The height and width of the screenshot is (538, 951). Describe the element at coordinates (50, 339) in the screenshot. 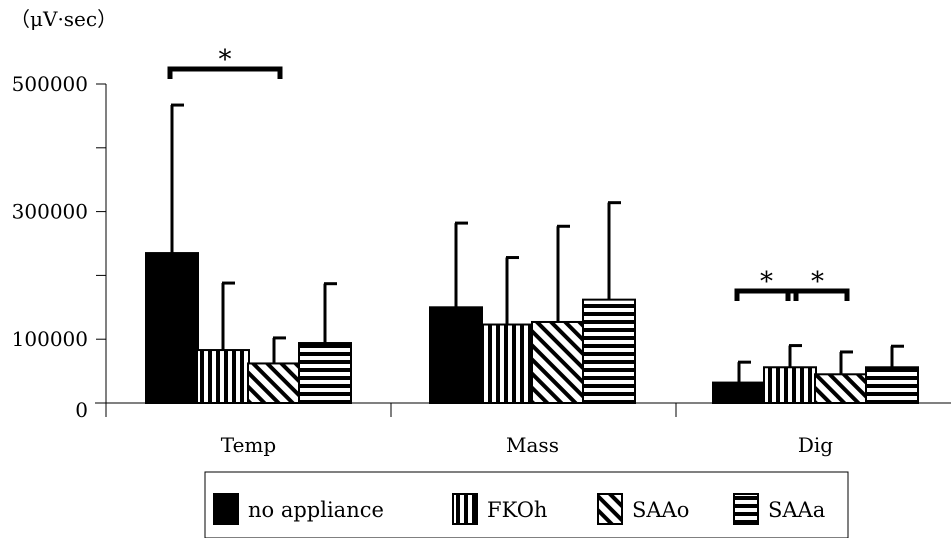

I see `y-tick-label-1: 100000` at that location.